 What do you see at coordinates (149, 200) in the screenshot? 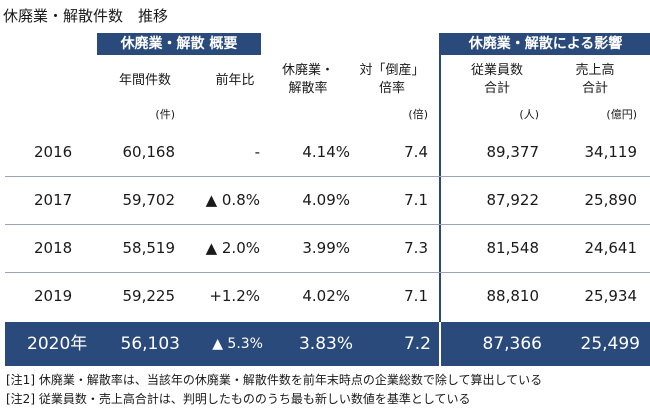
I see `cell-count: 59,702` at bounding box center [149, 200].